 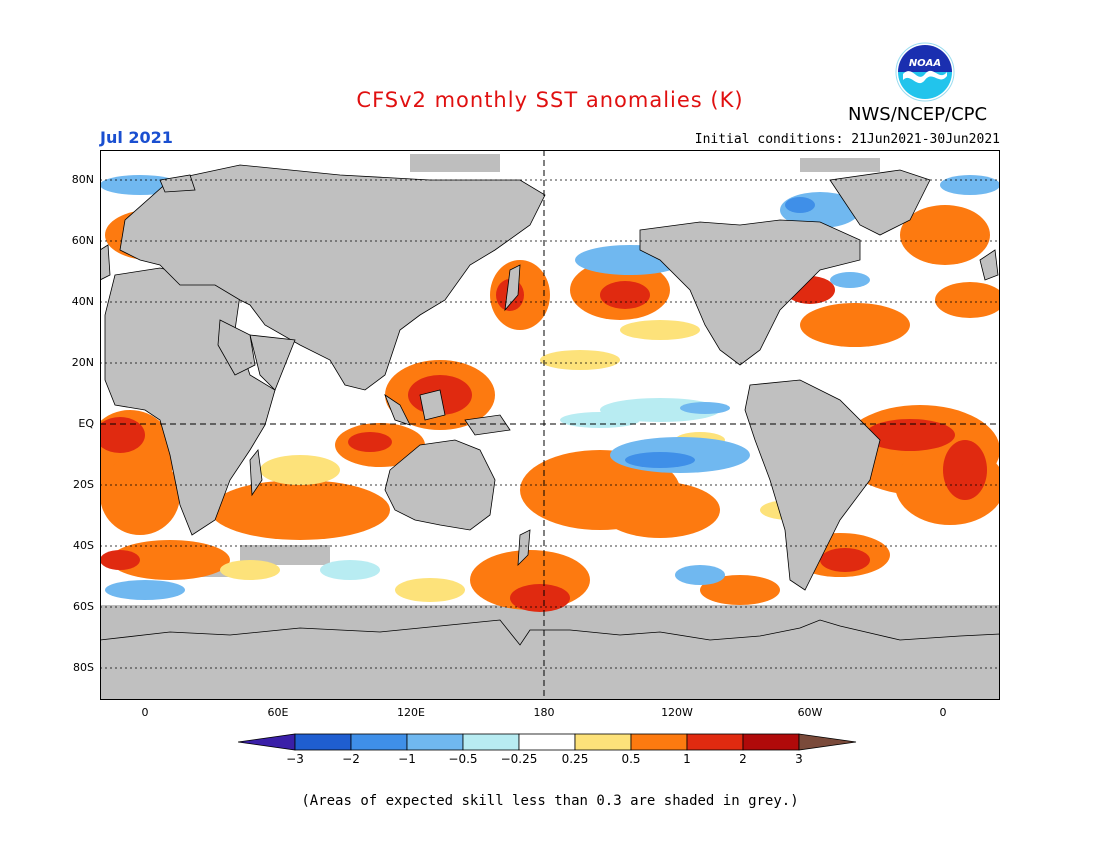 What do you see at coordinates (83, 667) in the screenshot?
I see `lat-label: 80S` at bounding box center [83, 667].